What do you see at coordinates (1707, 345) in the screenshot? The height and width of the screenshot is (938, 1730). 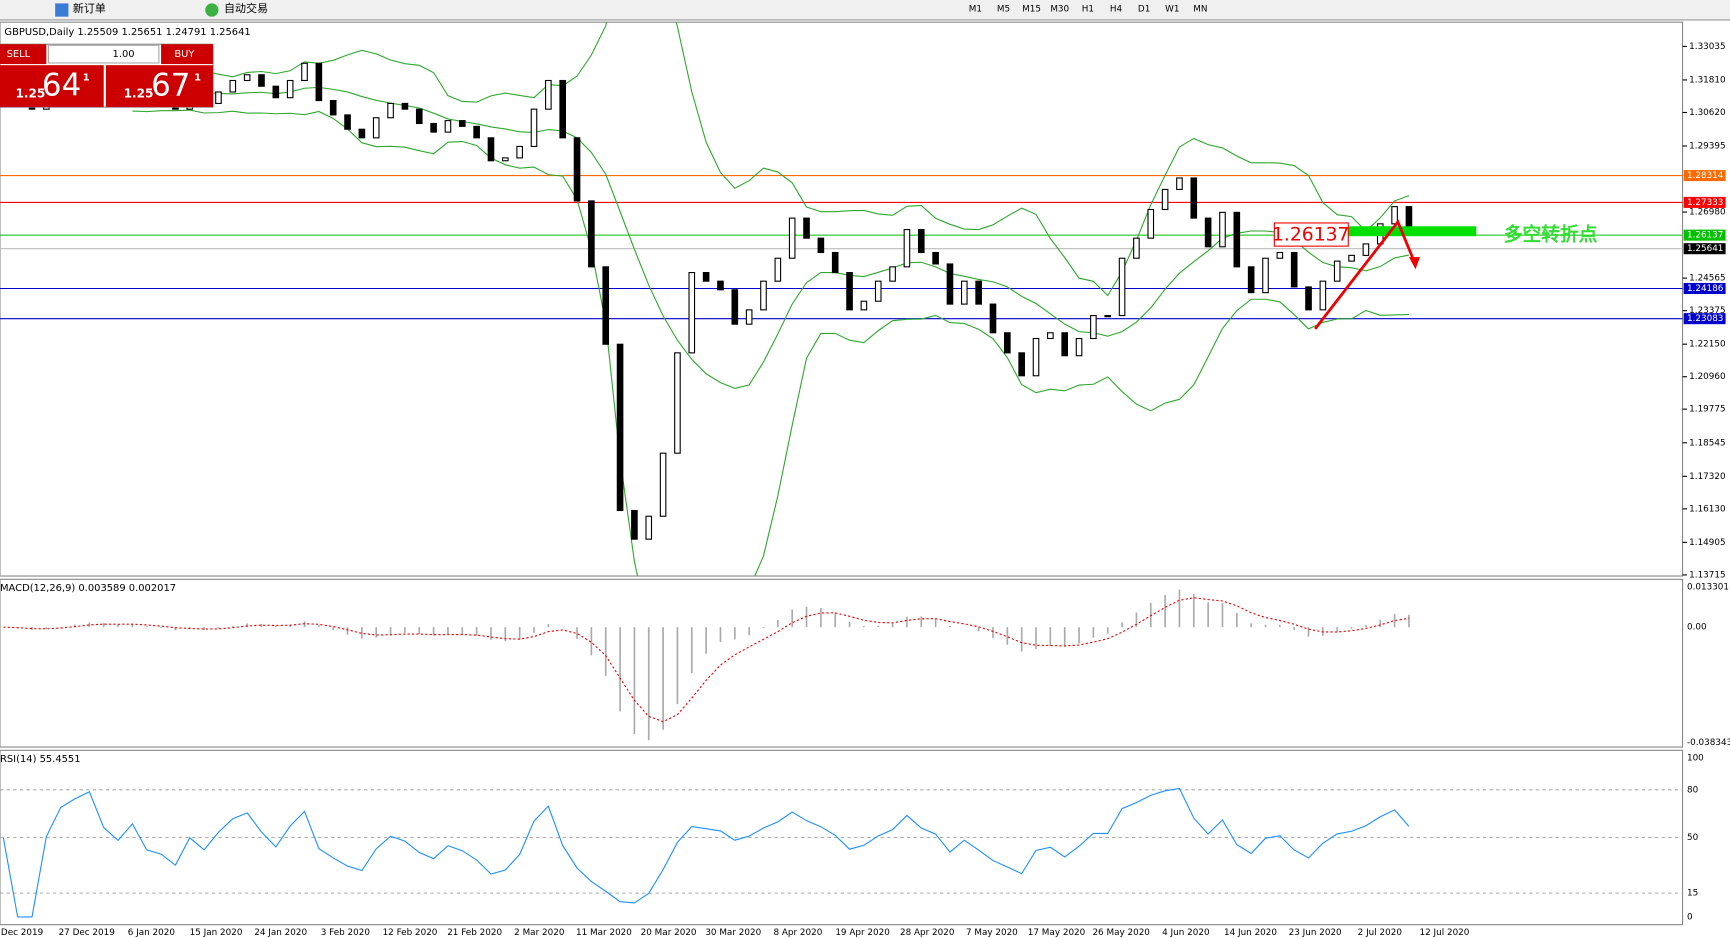 I see `y-tick-label: 1.22150` at bounding box center [1707, 345].